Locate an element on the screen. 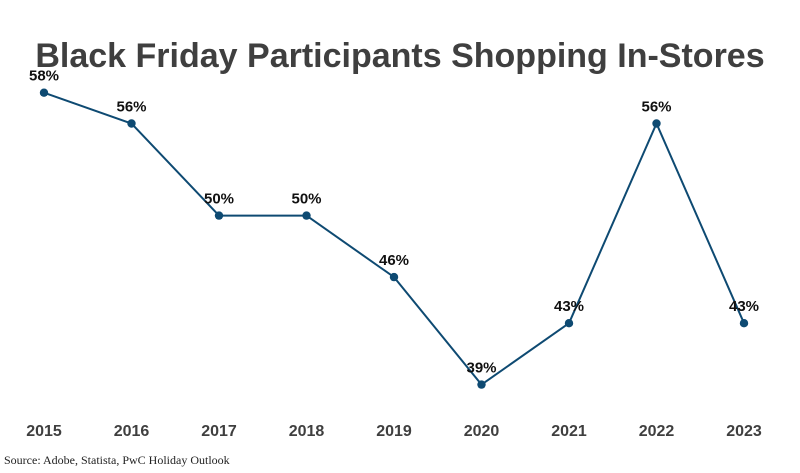 The height and width of the screenshot is (473, 800). data-point-2019 is located at coordinates (394, 277).